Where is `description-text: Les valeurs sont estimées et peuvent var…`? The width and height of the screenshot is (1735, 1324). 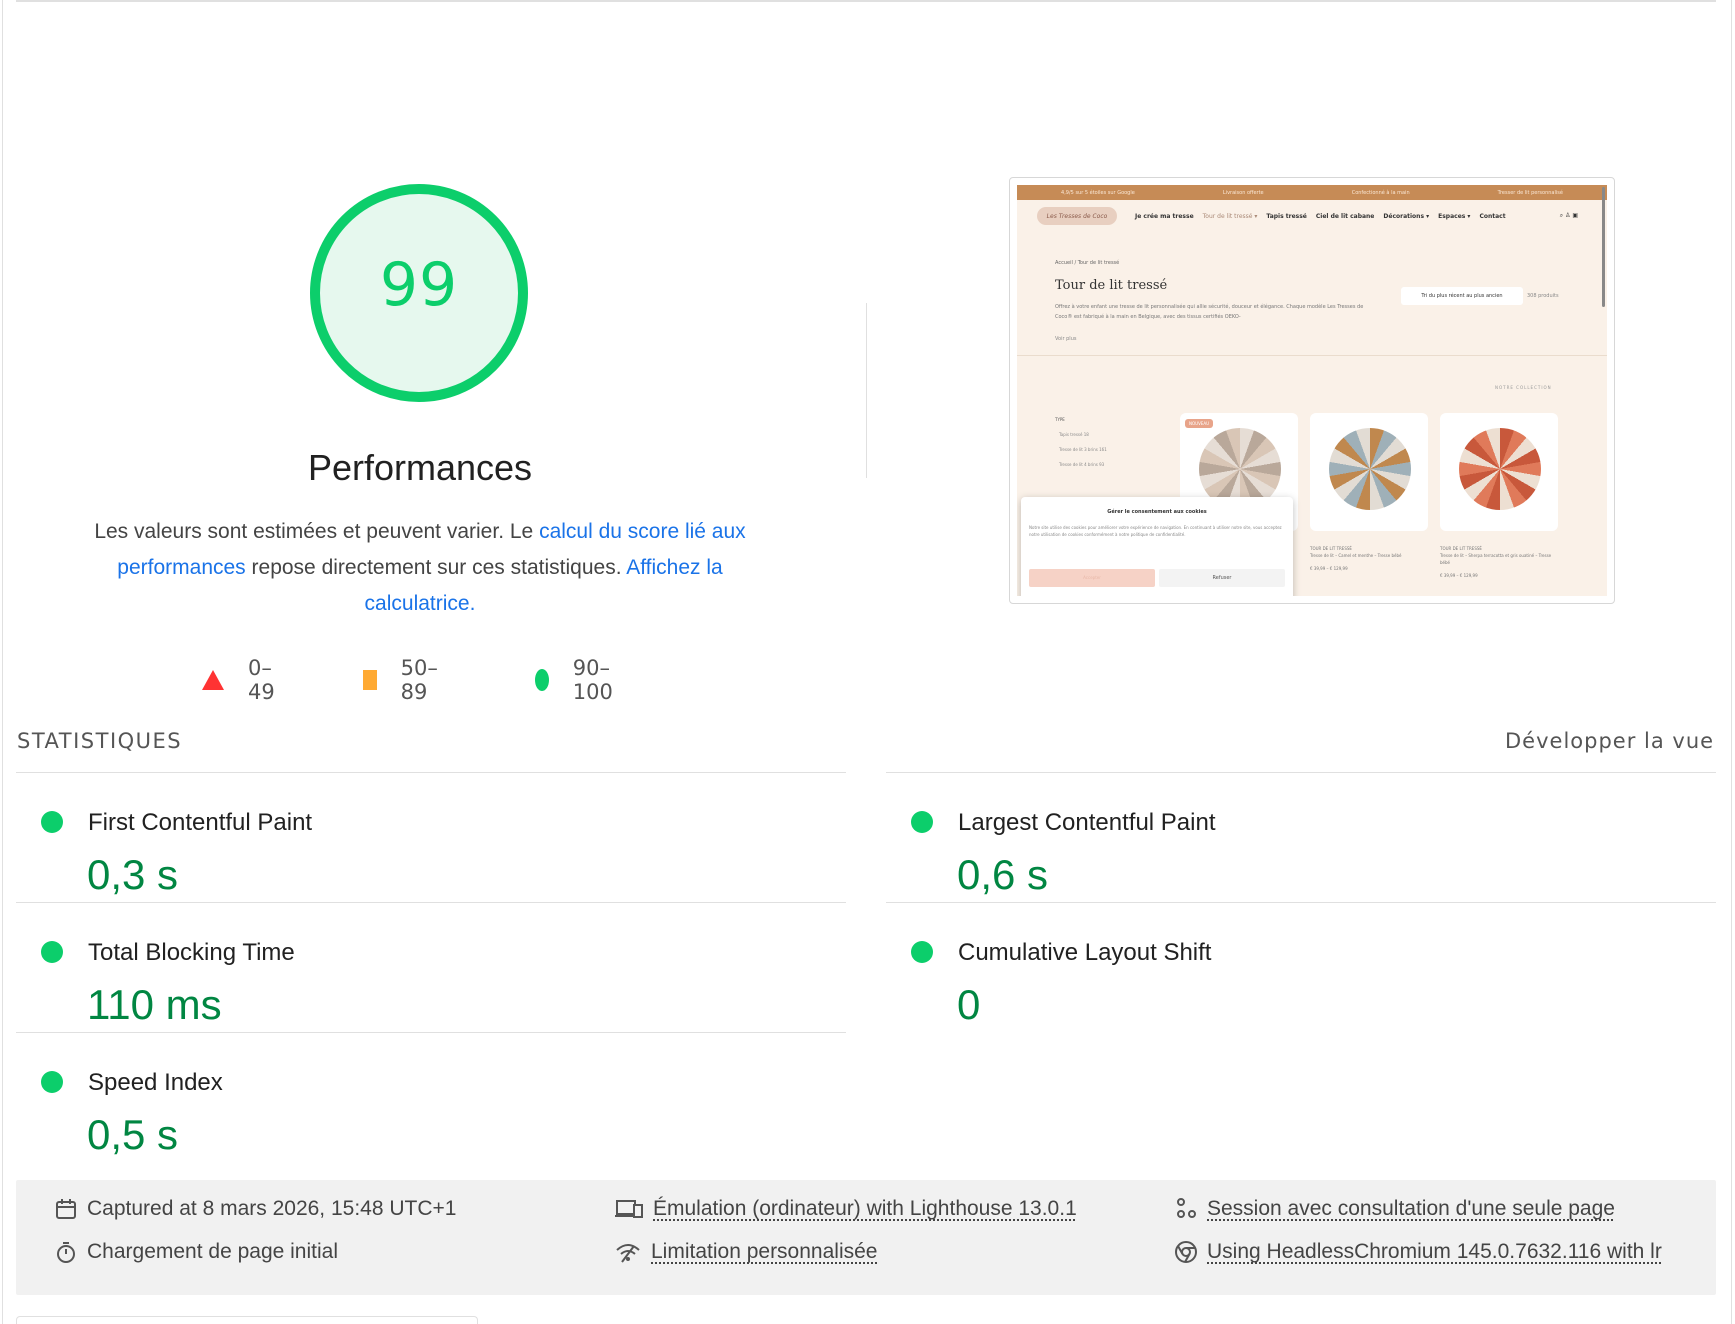
description-text: Les valeurs sont estimées et peuvent var… is located at coordinates (317, 531).